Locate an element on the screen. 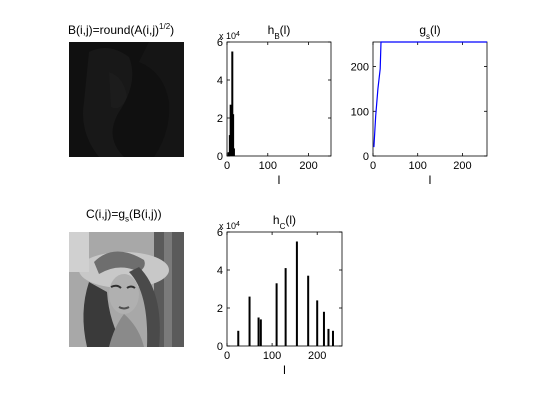  img-c-title-main: C(i,j)=g is located at coordinates (106, 214).